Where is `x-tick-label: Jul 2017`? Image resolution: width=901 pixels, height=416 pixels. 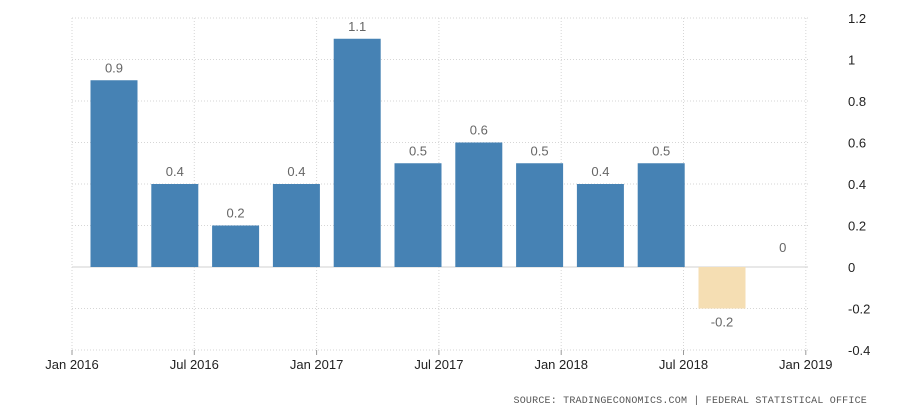
x-tick-label: Jul 2017 is located at coordinates (438, 364).